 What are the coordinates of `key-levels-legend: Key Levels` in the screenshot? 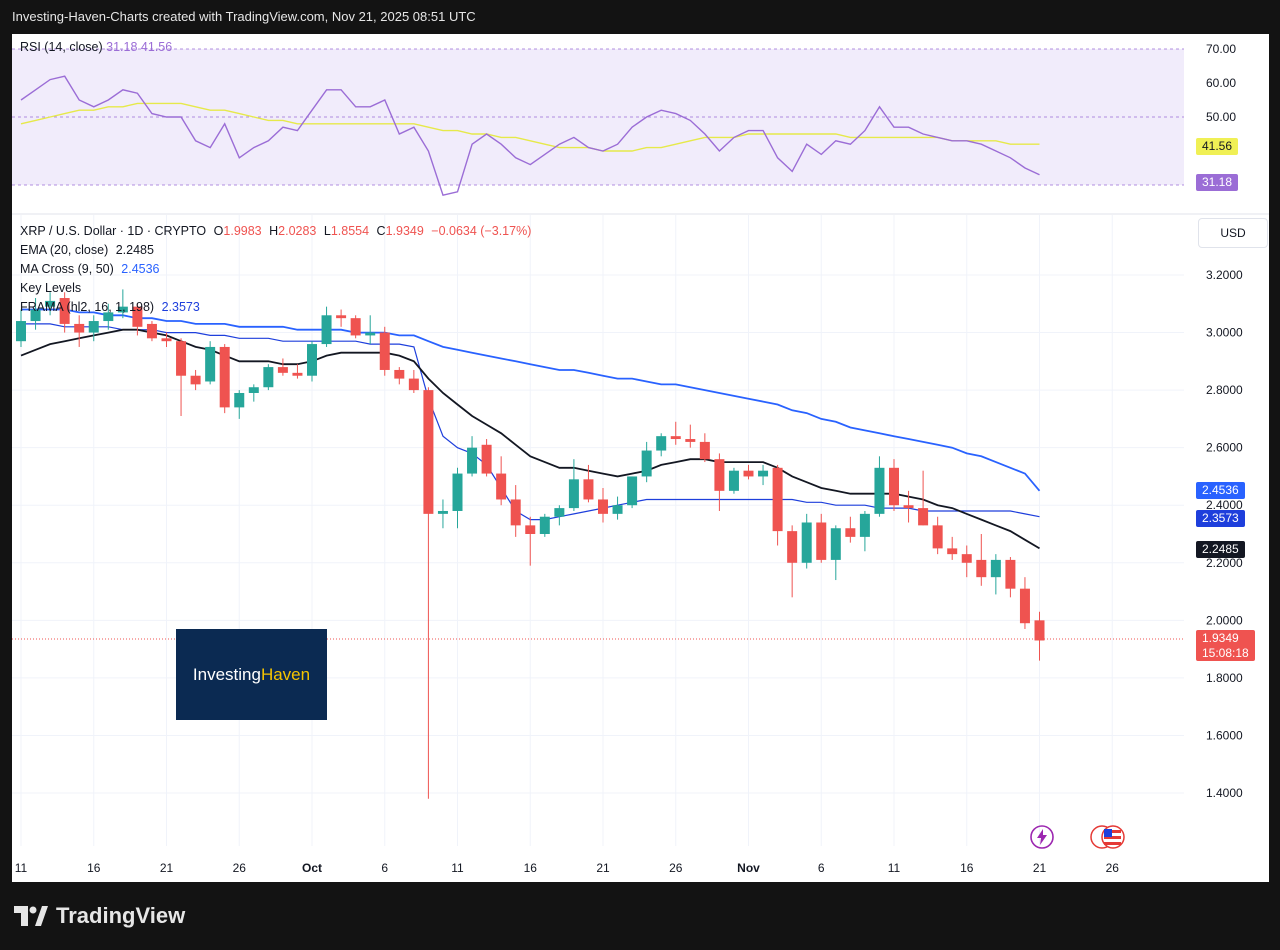 It's located at (50, 288).